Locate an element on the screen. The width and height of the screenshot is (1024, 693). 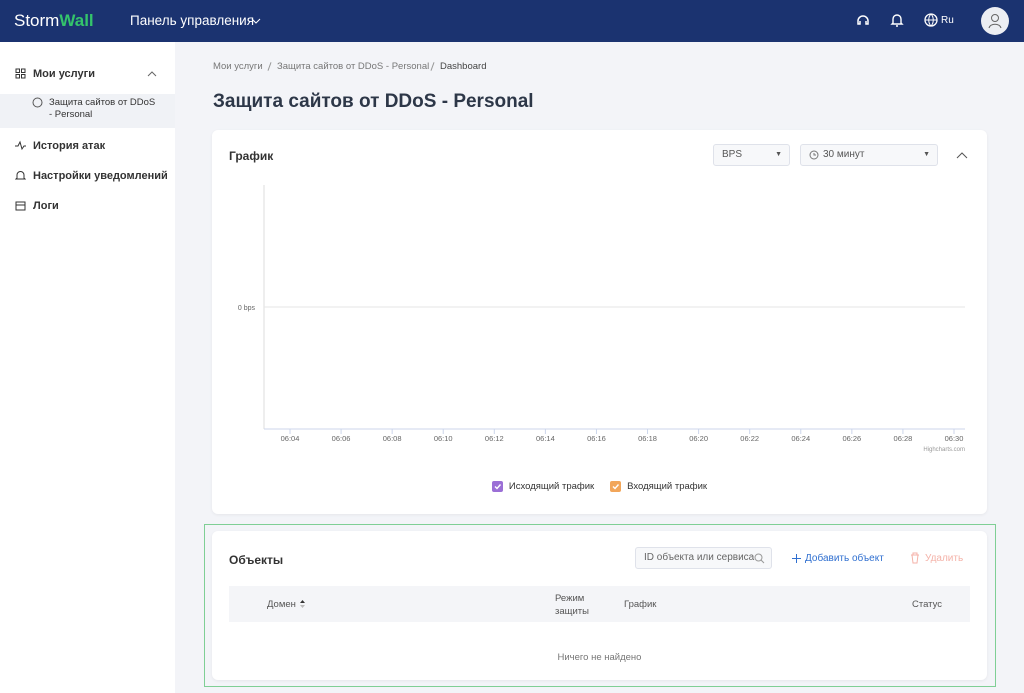
x-tick-label: 06:08 is located at coordinates (392, 438).